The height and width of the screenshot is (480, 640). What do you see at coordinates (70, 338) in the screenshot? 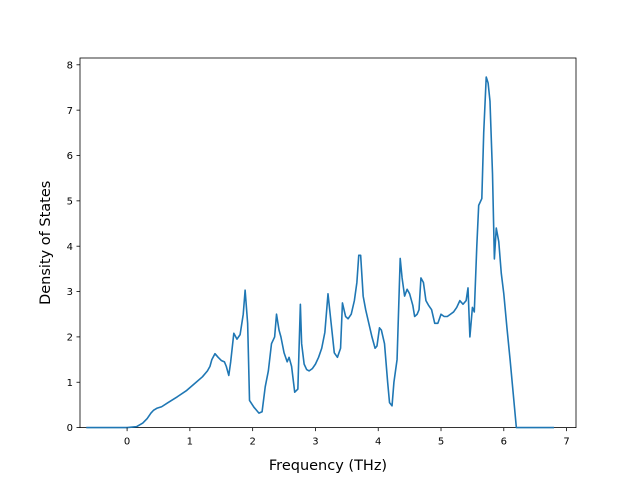
I see `y-tick-label: 2` at bounding box center [70, 338].